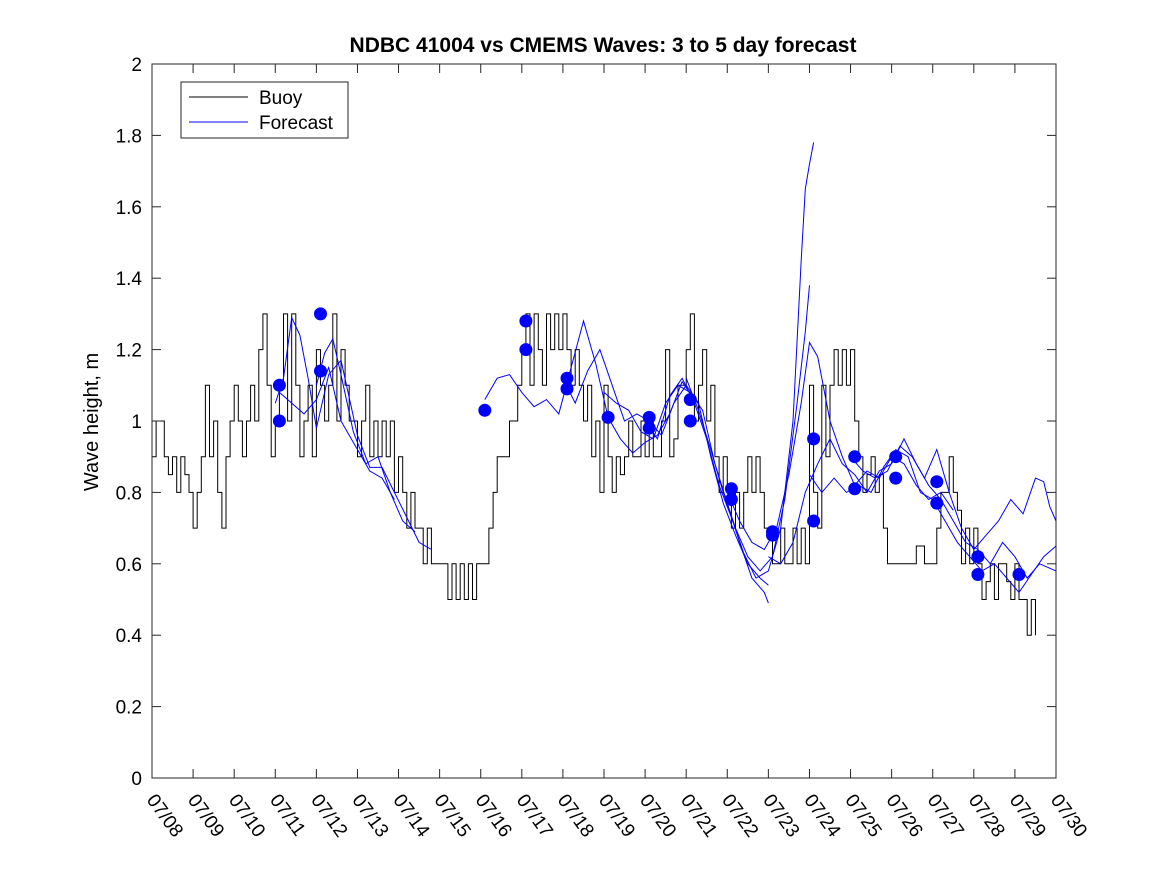 This screenshot has width=1167, height=875. I want to click on x-tick-label-0: 07/08, so click(164, 816).